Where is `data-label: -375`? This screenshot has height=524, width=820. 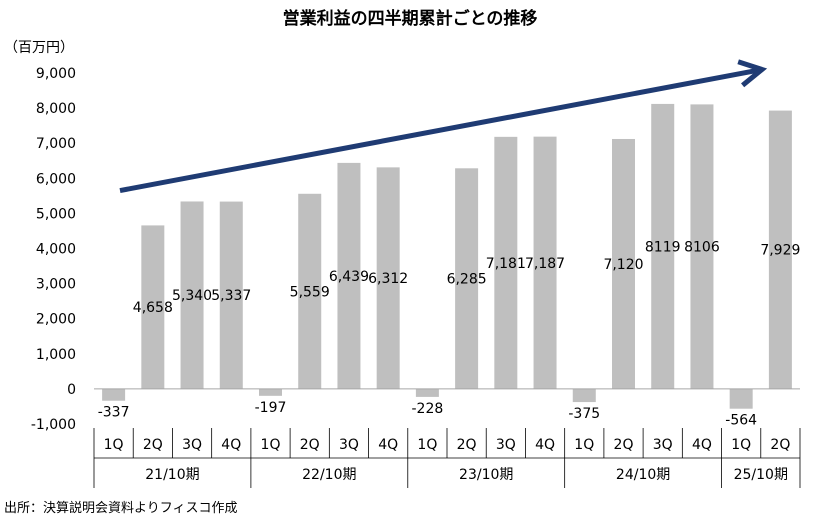
data-label: -375 is located at coordinates (584, 414).